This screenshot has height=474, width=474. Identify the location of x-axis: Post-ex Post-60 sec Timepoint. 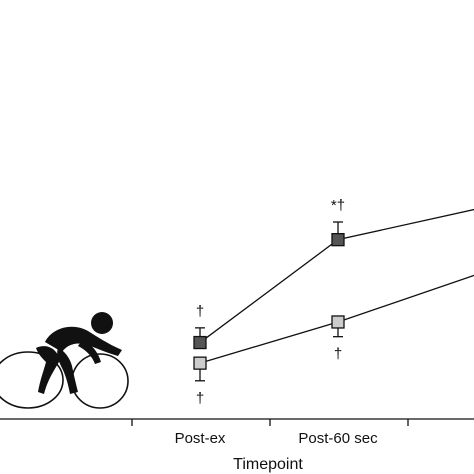
(237, 445).